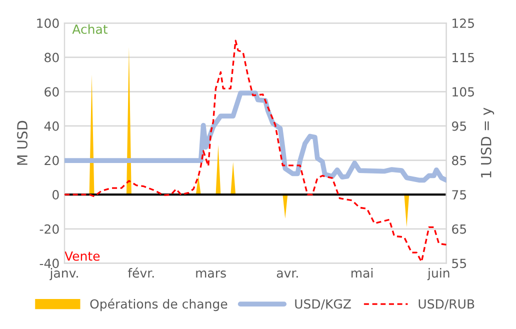 This screenshot has width=516, height=329. Describe the element at coordinates (459, 195) in the screenshot. I see `y2-tick-label: 75` at that location.